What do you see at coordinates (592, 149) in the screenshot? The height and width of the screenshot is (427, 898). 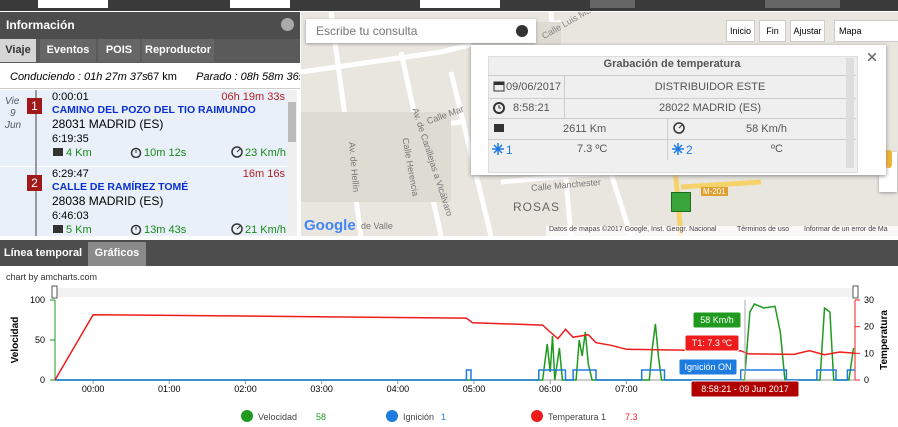 I see `sensor-temp: 7.3 ºC` at bounding box center [592, 149].